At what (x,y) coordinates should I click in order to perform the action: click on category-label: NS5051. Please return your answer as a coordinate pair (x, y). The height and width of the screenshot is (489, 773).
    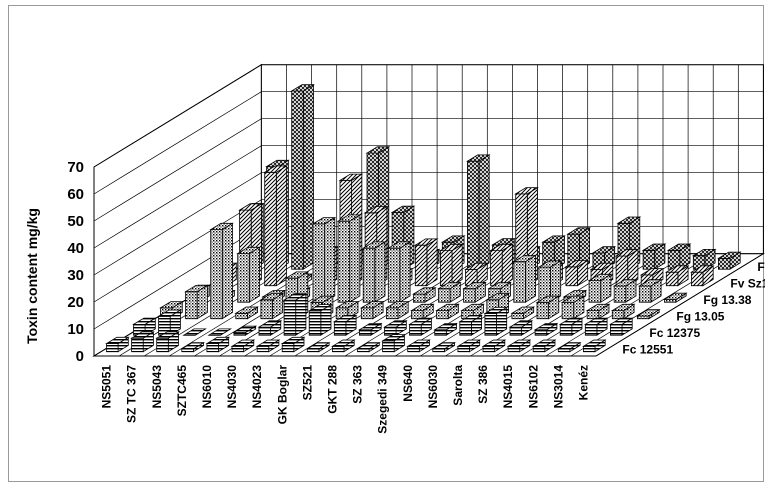
    Looking at the image, I should click on (107, 387).